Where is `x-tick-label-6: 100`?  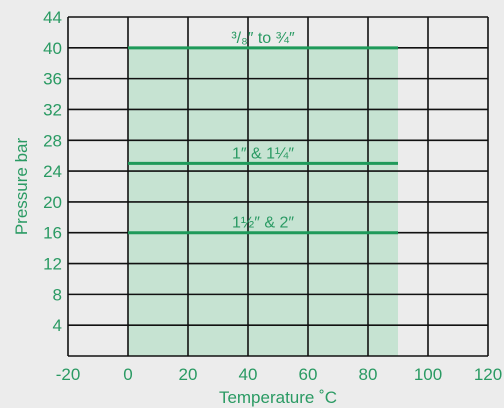 x-tick-label-6: 100 is located at coordinates (428, 374).